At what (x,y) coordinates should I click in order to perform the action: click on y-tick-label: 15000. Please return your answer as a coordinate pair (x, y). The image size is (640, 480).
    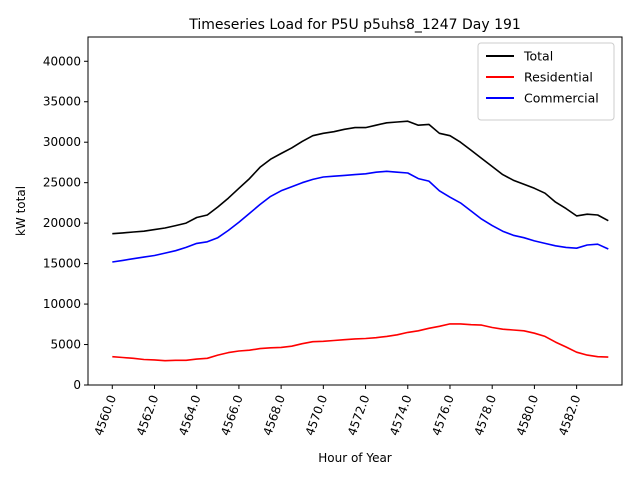
    Looking at the image, I should click on (62, 264).